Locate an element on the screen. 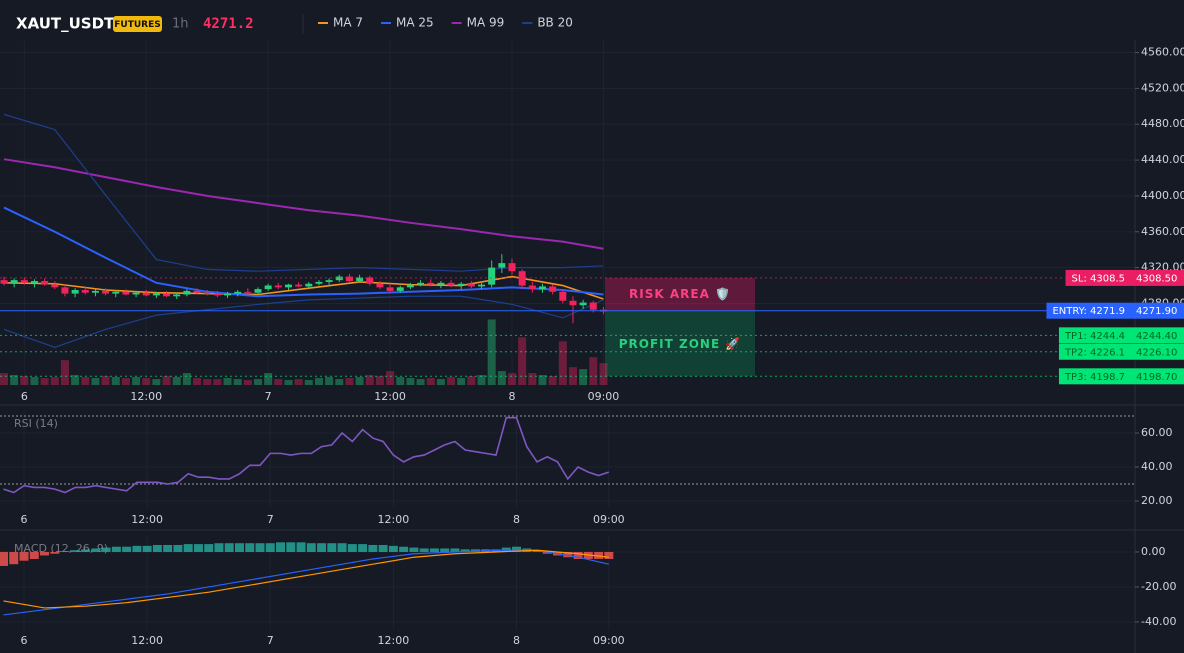 This screenshot has width=1184, height=653. y-tick-label: 0.00 is located at coordinates (1153, 551).